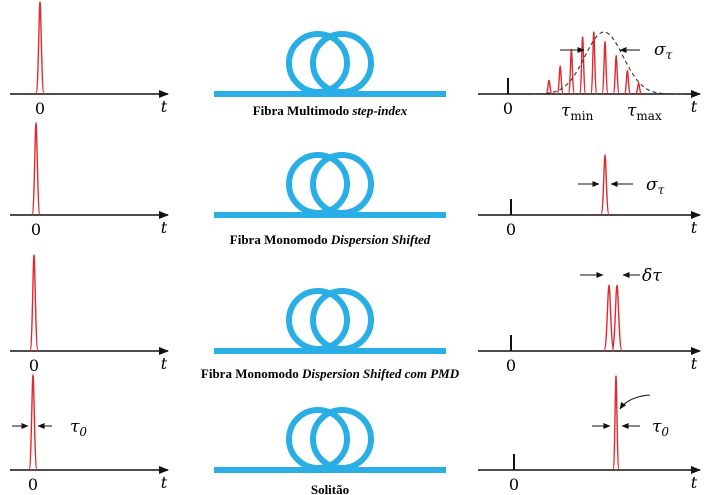 Image resolution: width=726 pixels, height=495 pixels. I want to click on fiber-label: Solitão, so click(330, 488).